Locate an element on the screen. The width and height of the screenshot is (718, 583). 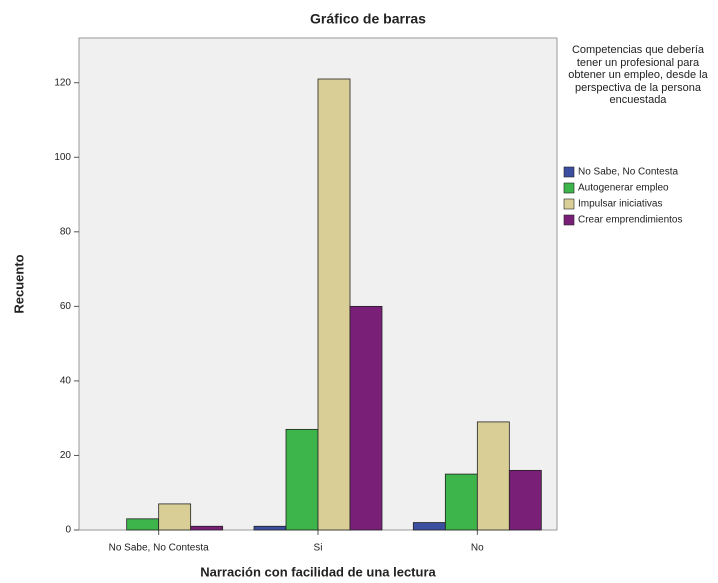
legend-label: Autogenerar empleo is located at coordinates (623, 188).